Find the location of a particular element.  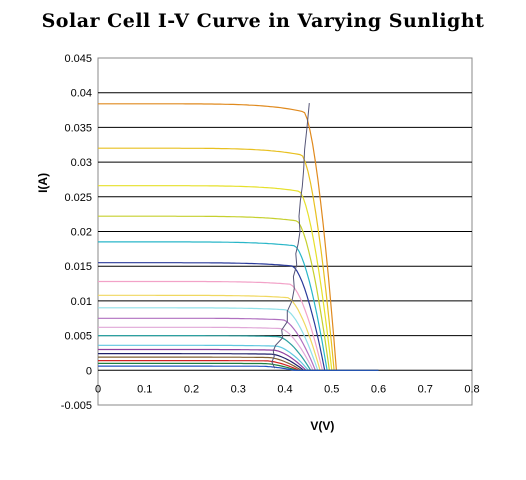

x-tick-label: 0.4 is located at coordinates (284, 389).